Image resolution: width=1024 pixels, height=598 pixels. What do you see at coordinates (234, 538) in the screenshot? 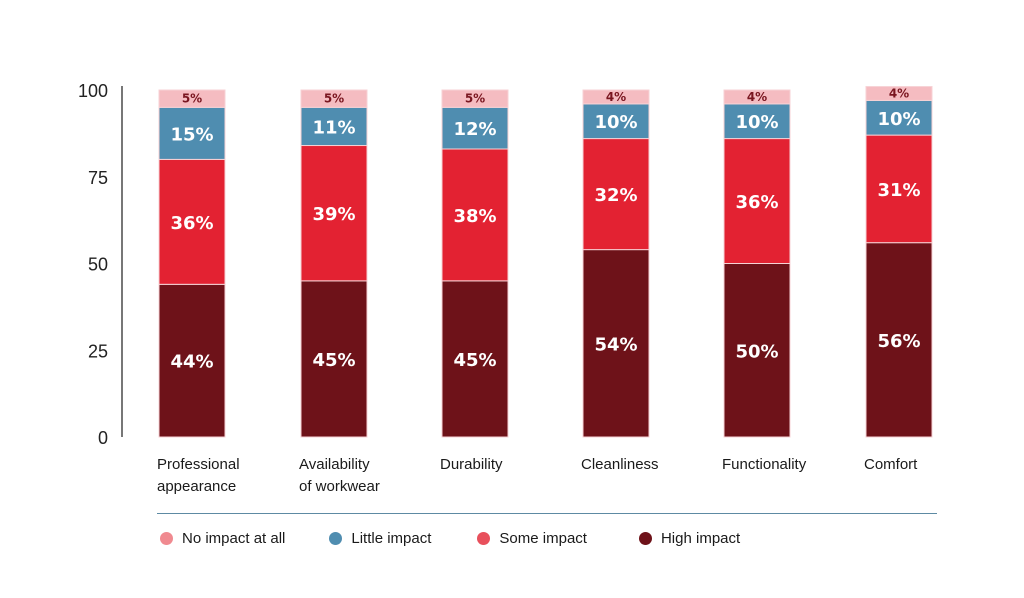
I see `legend-label: No impact at all` at bounding box center [234, 538].